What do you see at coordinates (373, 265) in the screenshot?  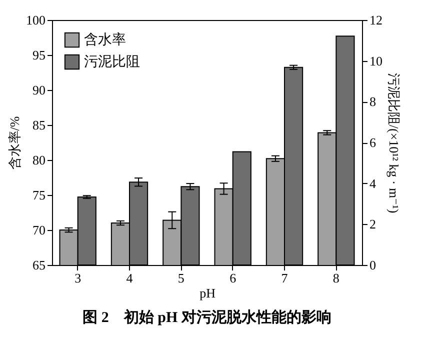 I see `y2-tick-label: 0` at bounding box center [373, 265].